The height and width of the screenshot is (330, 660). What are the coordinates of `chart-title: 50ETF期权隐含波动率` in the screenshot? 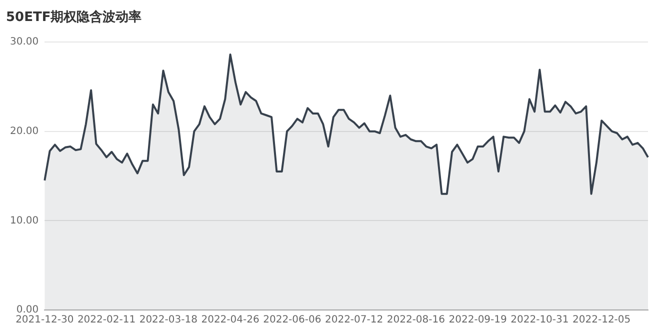 It's located at (74, 17).